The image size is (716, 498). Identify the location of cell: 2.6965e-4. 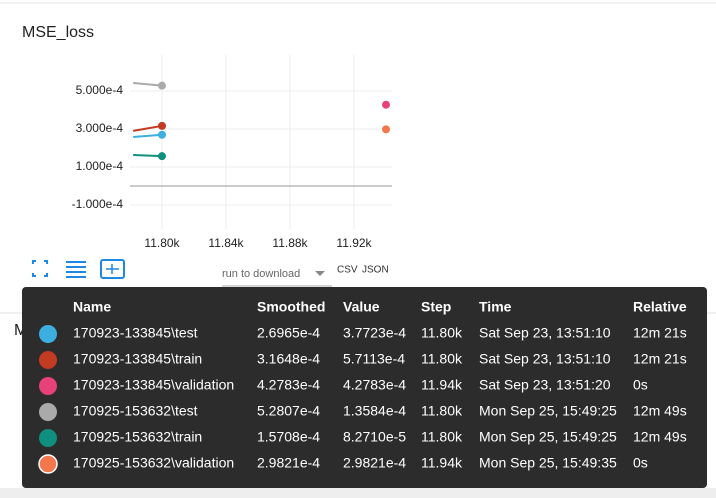
(288, 333).